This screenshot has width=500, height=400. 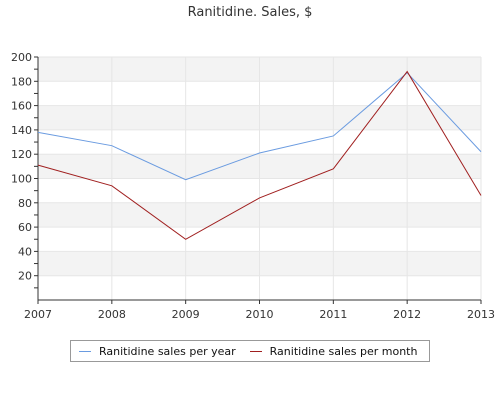 What do you see at coordinates (21, 154) in the screenshot?
I see `y-tick-label: 120` at bounding box center [21, 154].